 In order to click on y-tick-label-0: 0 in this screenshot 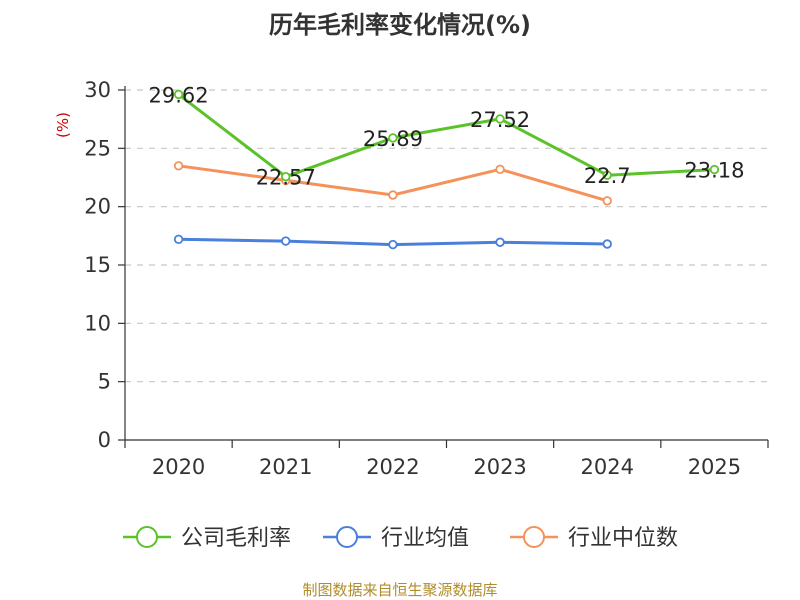, I will do `click(104, 440)`.